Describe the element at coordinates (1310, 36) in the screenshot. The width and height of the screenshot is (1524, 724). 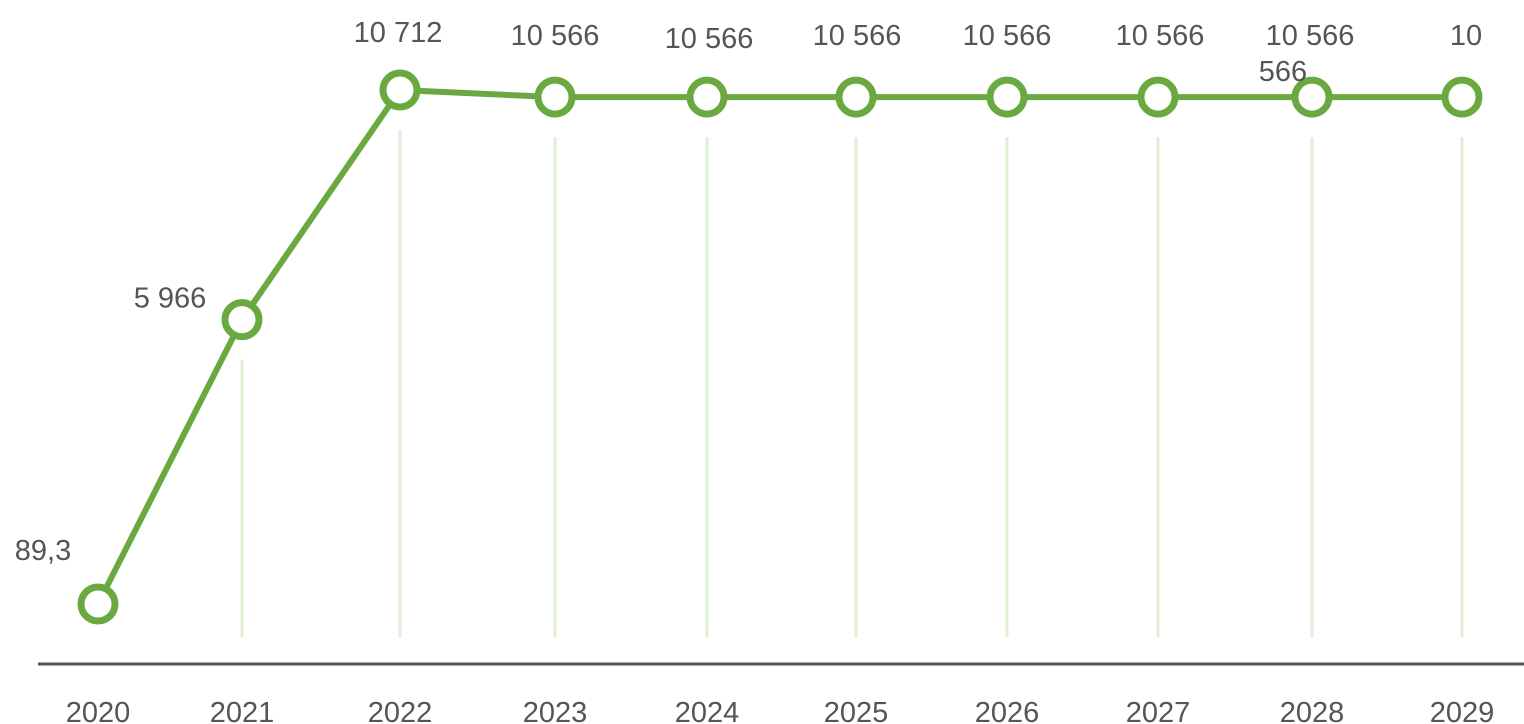
I see `data-label-2028: 10 566` at that location.